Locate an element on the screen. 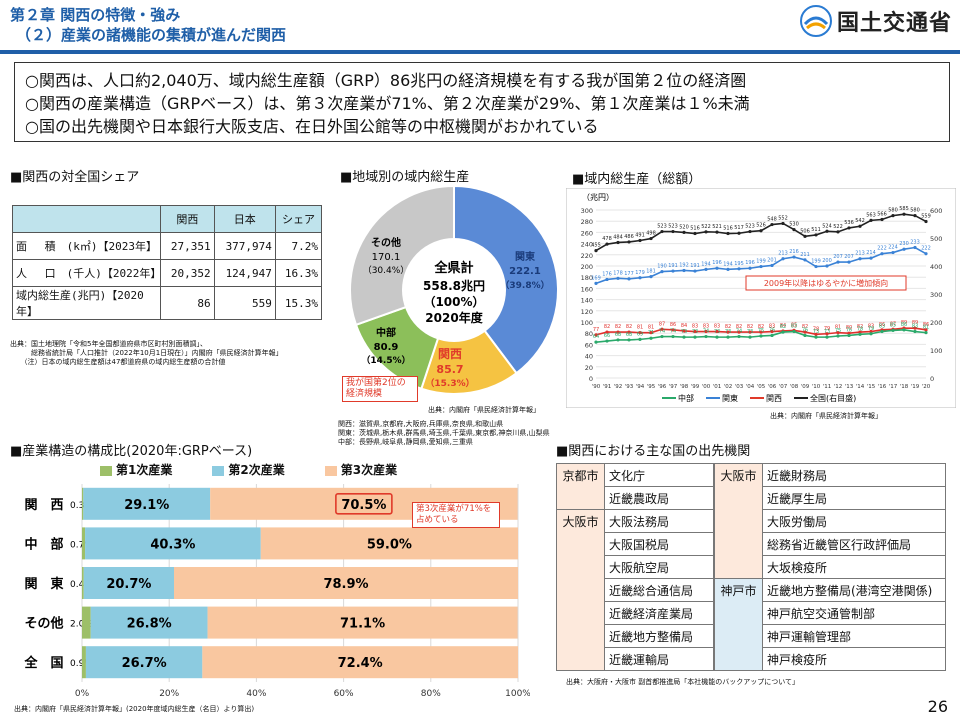  data-label: 194 is located at coordinates (728, 264).